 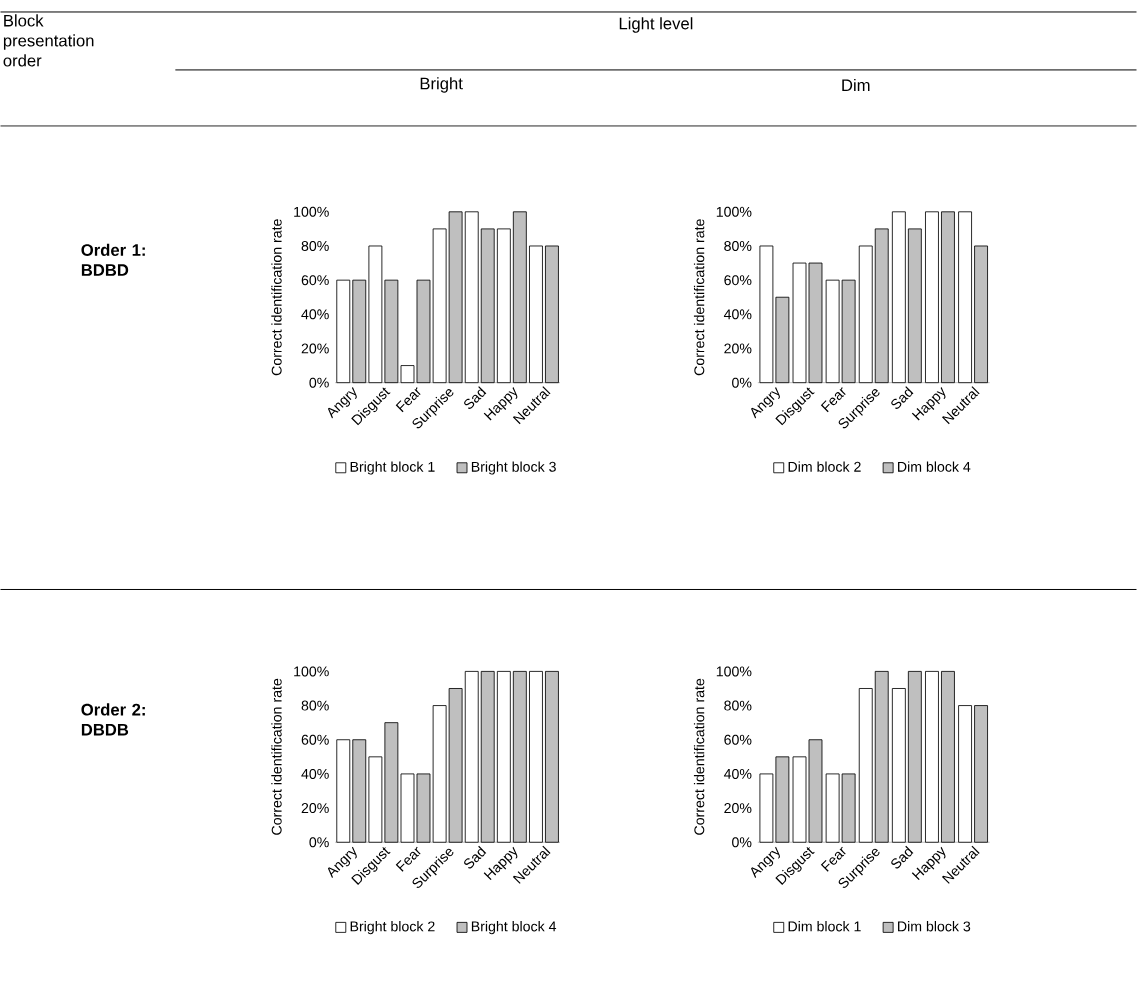 I want to click on legend-label: Bright block 4, so click(x=514, y=927).